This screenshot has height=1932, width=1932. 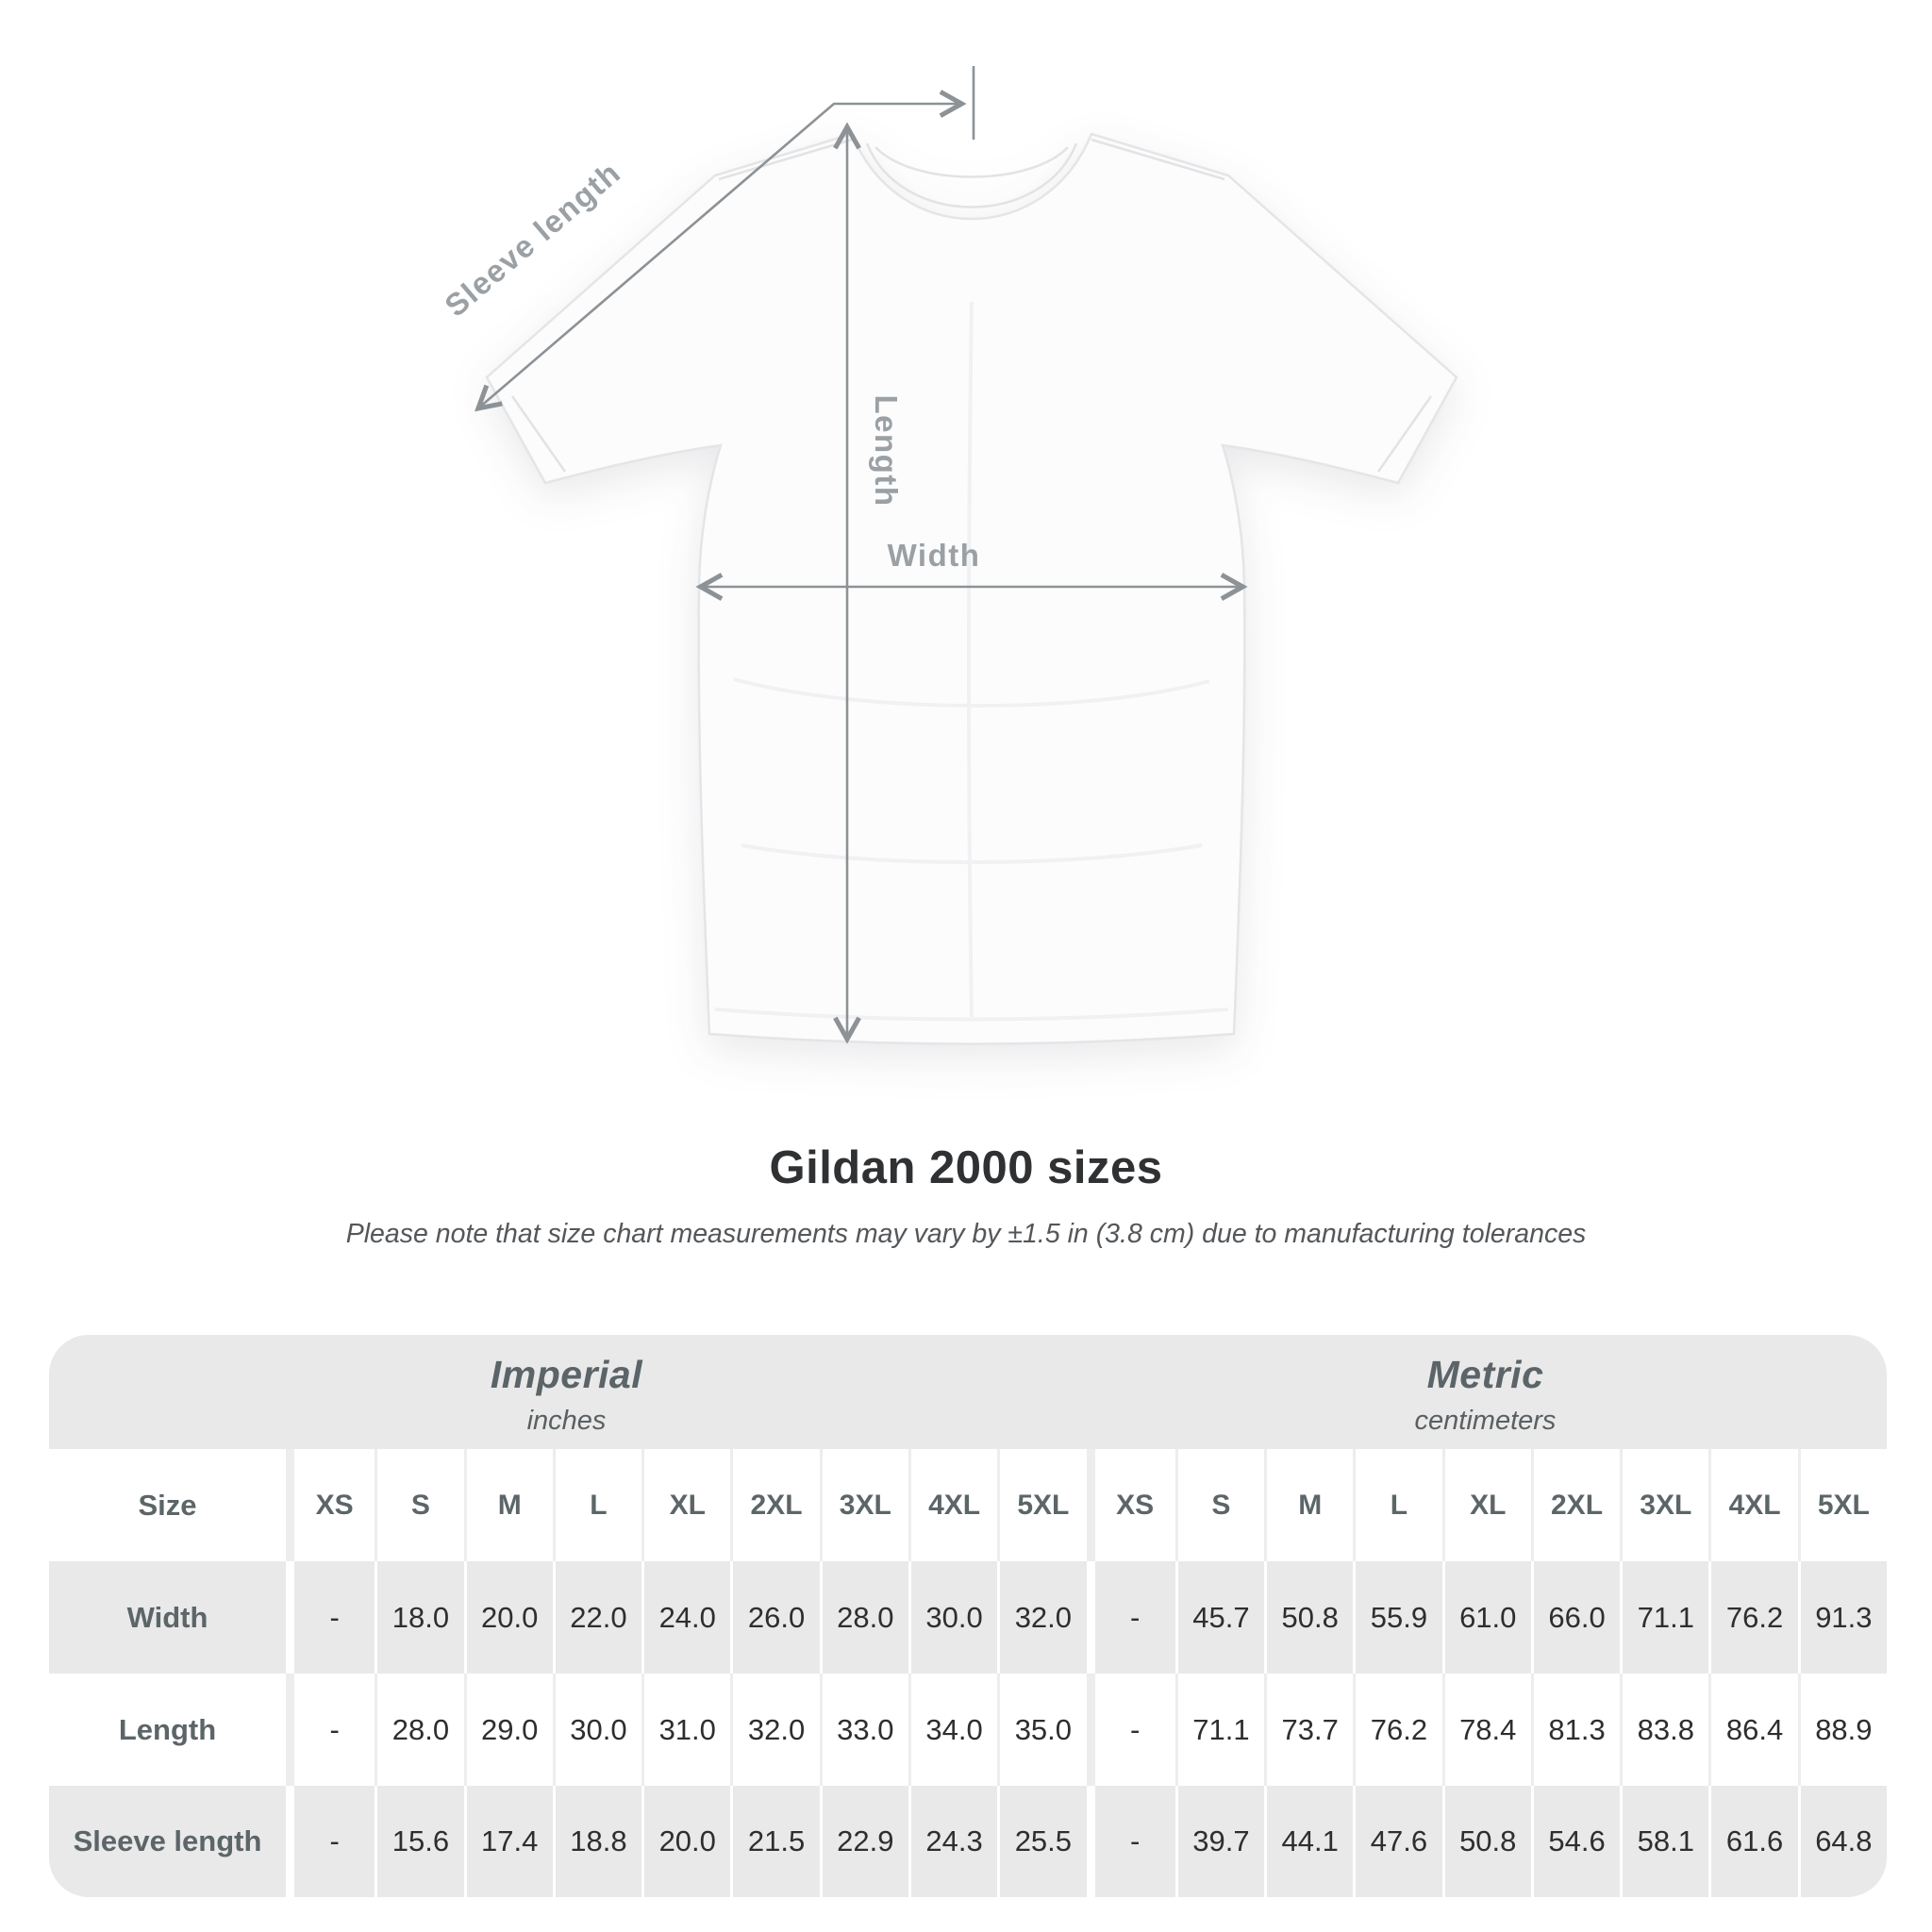 What do you see at coordinates (935, 556) in the screenshot?
I see `width-label: Width` at bounding box center [935, 556].